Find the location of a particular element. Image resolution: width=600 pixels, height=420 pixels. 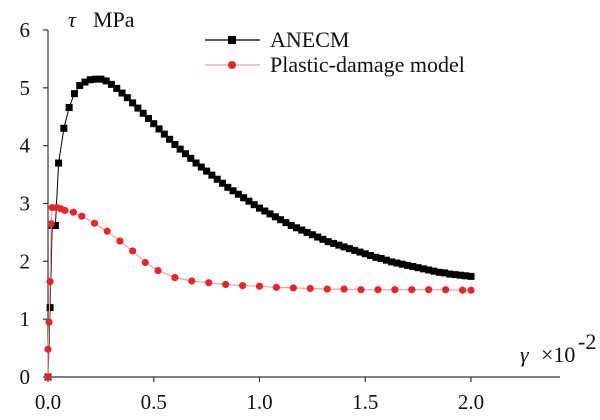

y-tick-label: 2 is located at coordinates (25, 261).